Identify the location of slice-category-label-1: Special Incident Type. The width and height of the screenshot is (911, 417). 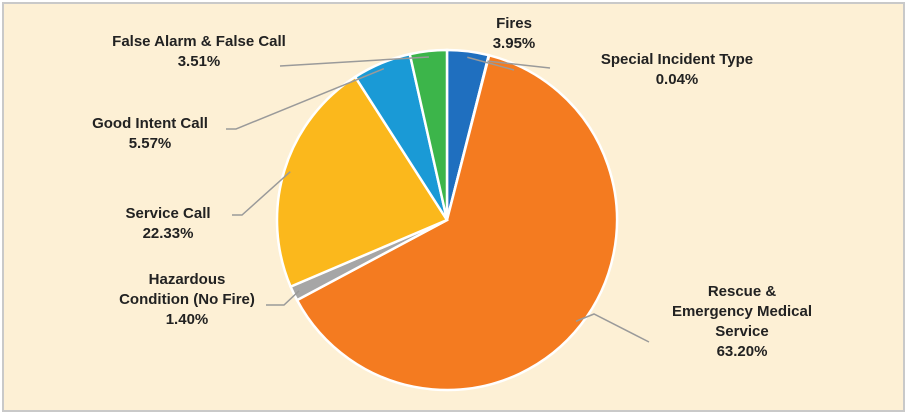
(677, 59).